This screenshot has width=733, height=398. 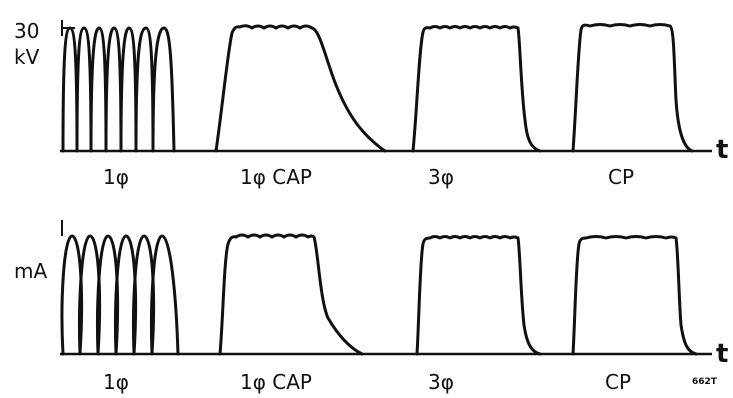 What do you see at coordinates (116, 177) in the screenshot?
I see `kv-label-1phase: 1φ` at bounding box center [116, 177].